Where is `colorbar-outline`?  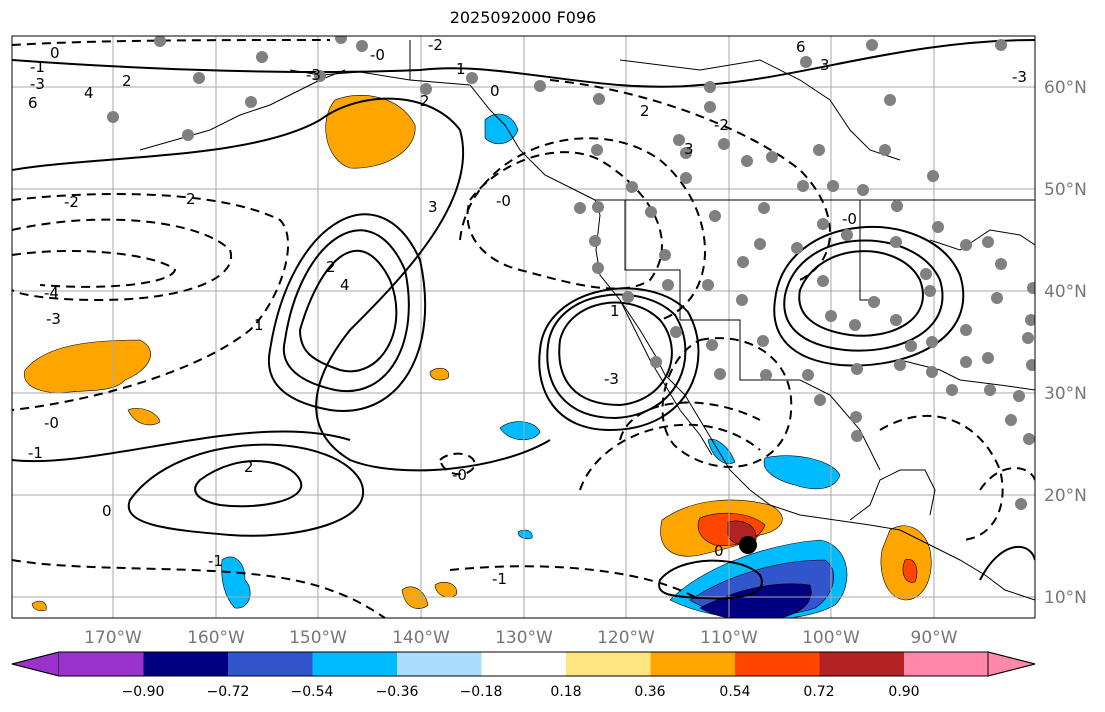
colorbar-outline is located at coordinates (523, 664).